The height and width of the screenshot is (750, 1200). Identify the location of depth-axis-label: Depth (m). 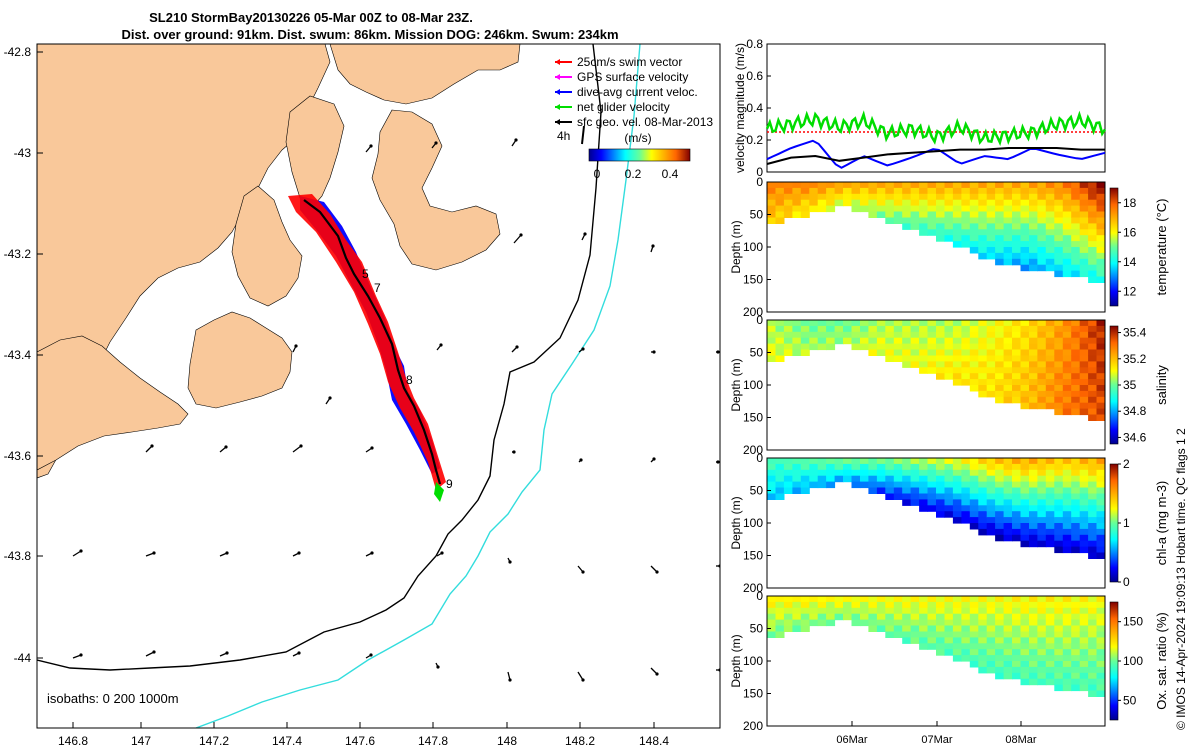
(736, 384).